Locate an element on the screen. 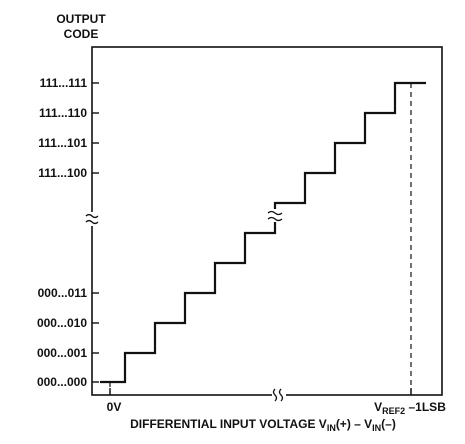  staircase-upper is located at coordinates (349, 145).